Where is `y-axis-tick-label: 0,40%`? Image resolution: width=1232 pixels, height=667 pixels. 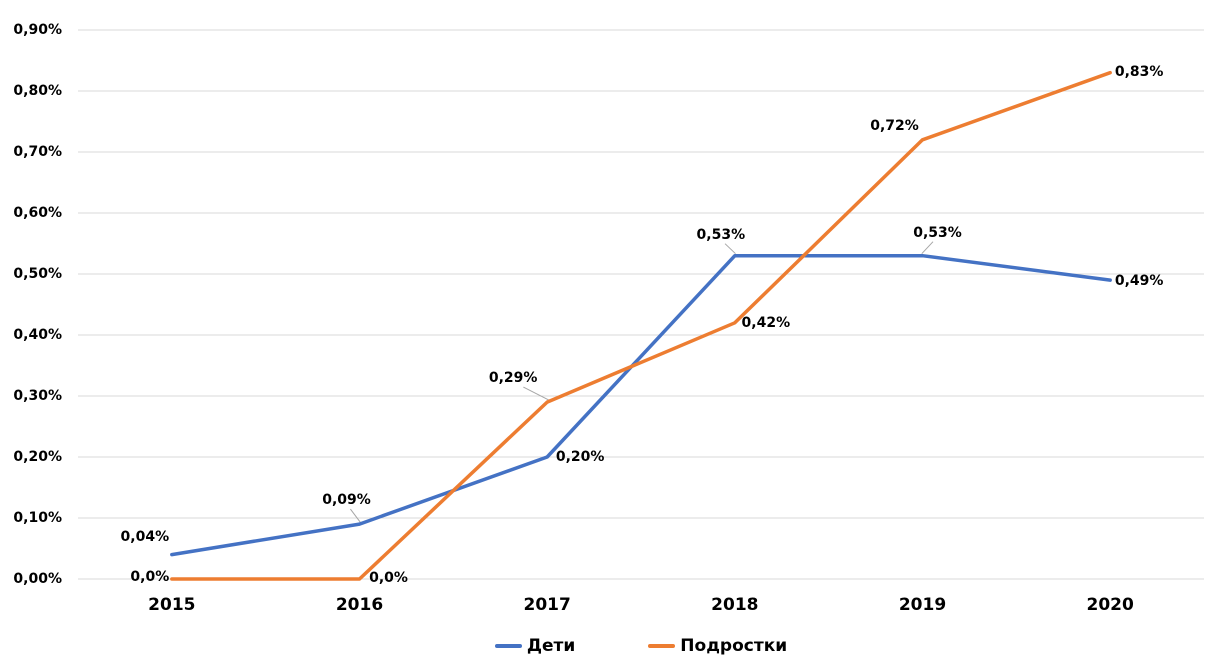 y-axis-tick-label: 0,40% is located at coordinates (37, 335).